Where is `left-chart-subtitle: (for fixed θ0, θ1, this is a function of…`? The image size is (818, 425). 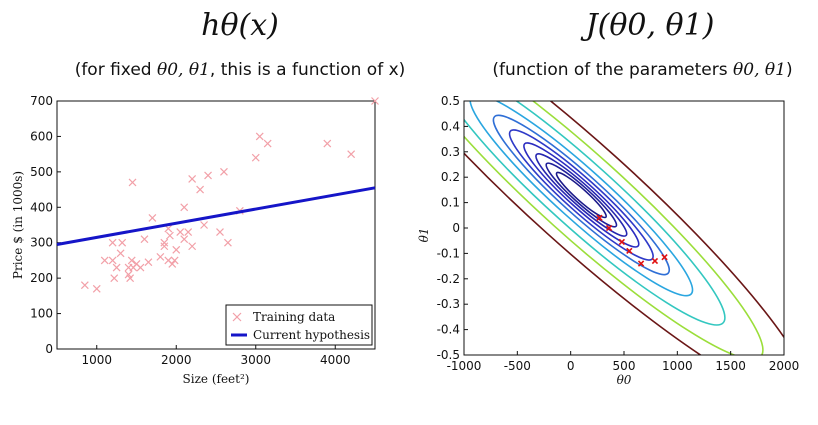 left-chart-subtitle: (for fixed θ0, θ1, this is a function of… is located at coordinates (240, 70).